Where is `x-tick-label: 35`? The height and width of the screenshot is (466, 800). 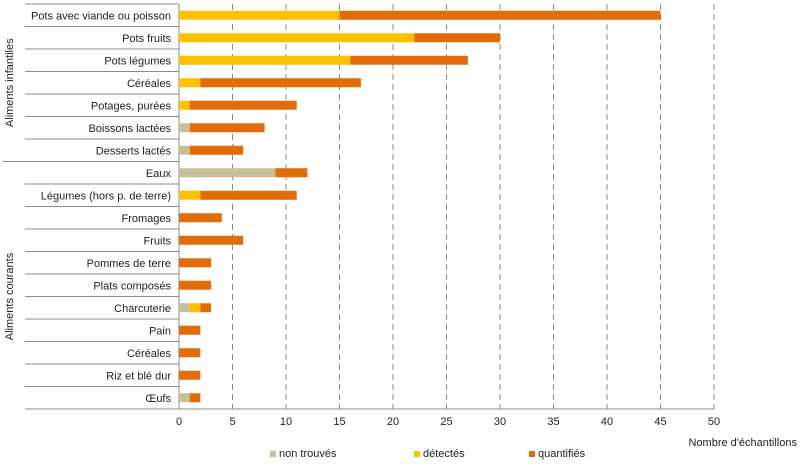 x-tick-label: 35 is located at coordinates (553, 422).